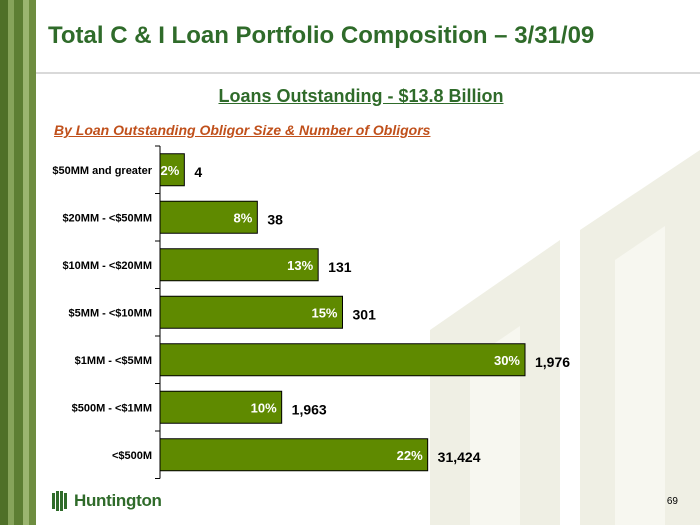 This screenshot has height=525, width=700. I want to click on percent-label: 15%, so click(324, 312).